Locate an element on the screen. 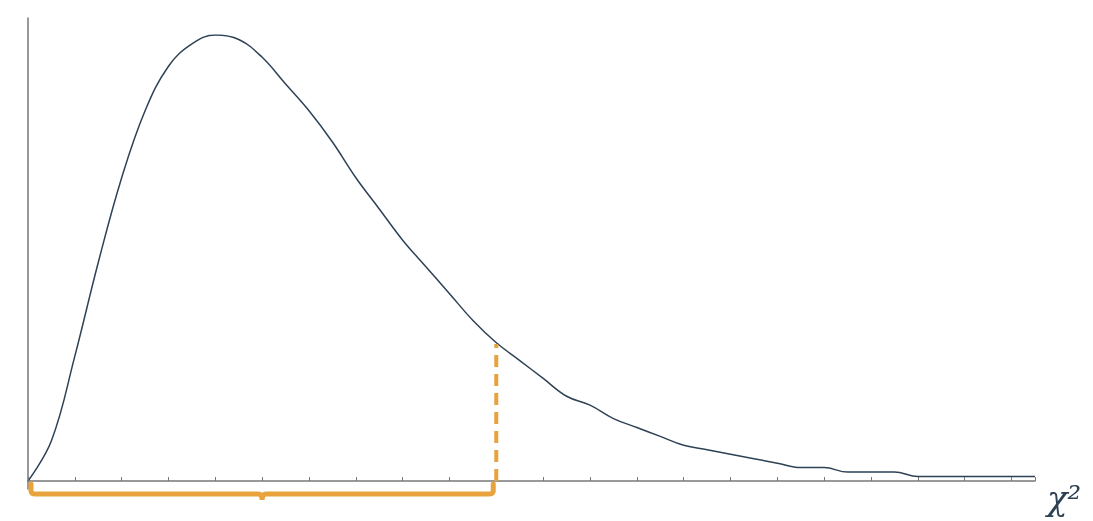  x-axis-title: χ² is located at coordinates (1063, 498).